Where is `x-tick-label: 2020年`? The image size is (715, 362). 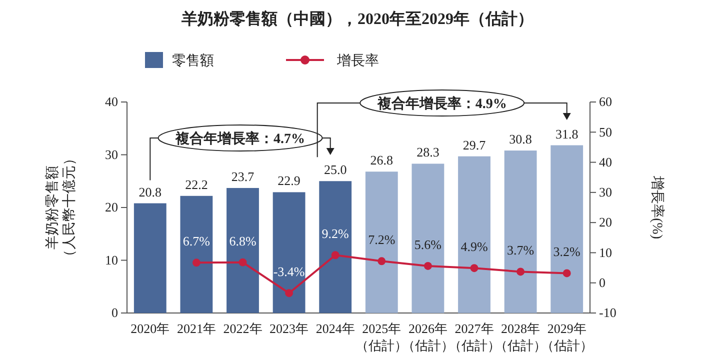 x-tick-label: 2020年 is located at coordinates (150, 328).